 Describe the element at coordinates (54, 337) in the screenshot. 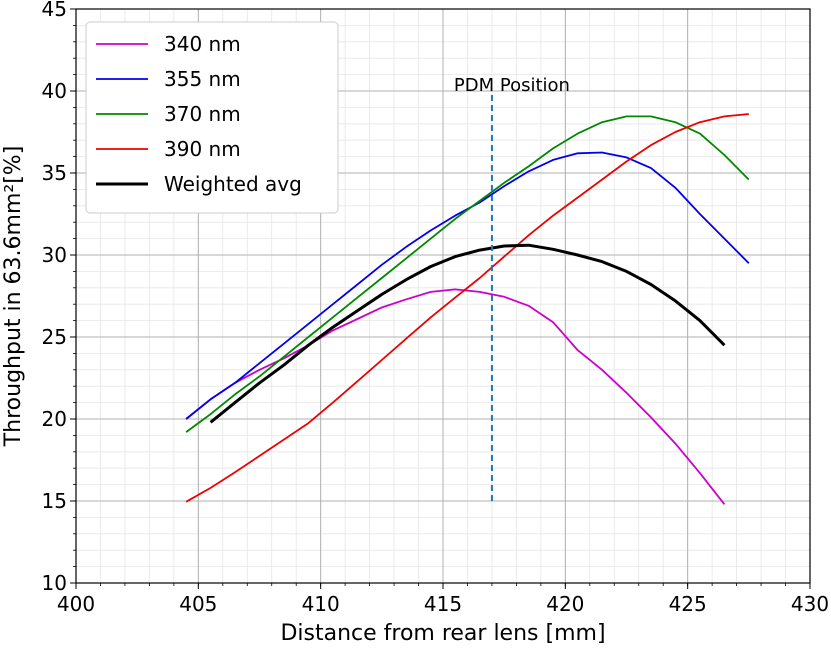

I see `y-tick-label: 25` at that location.